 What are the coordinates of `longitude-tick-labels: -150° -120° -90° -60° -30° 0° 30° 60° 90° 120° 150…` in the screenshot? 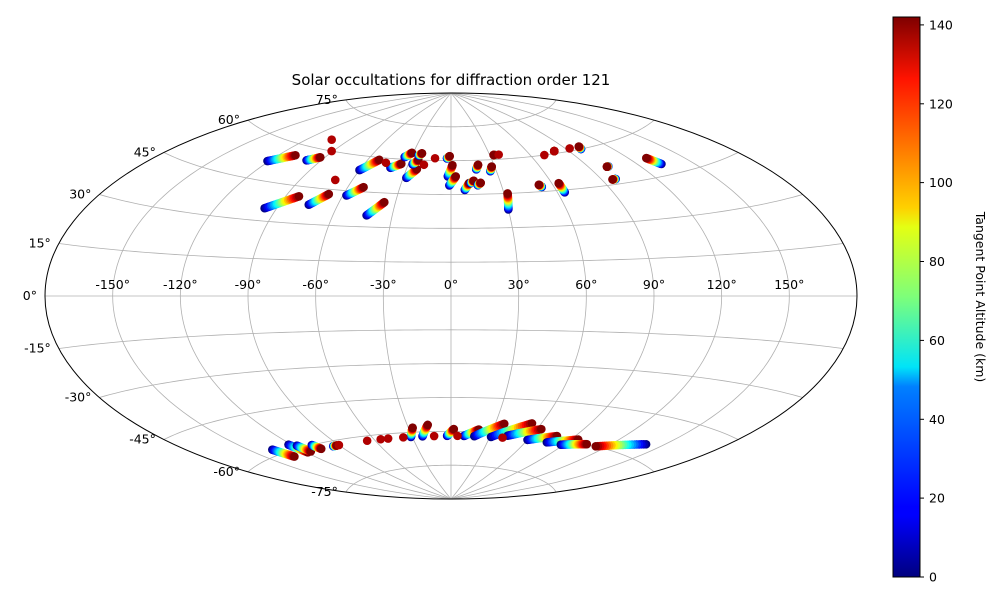 It's located at (449, 284).